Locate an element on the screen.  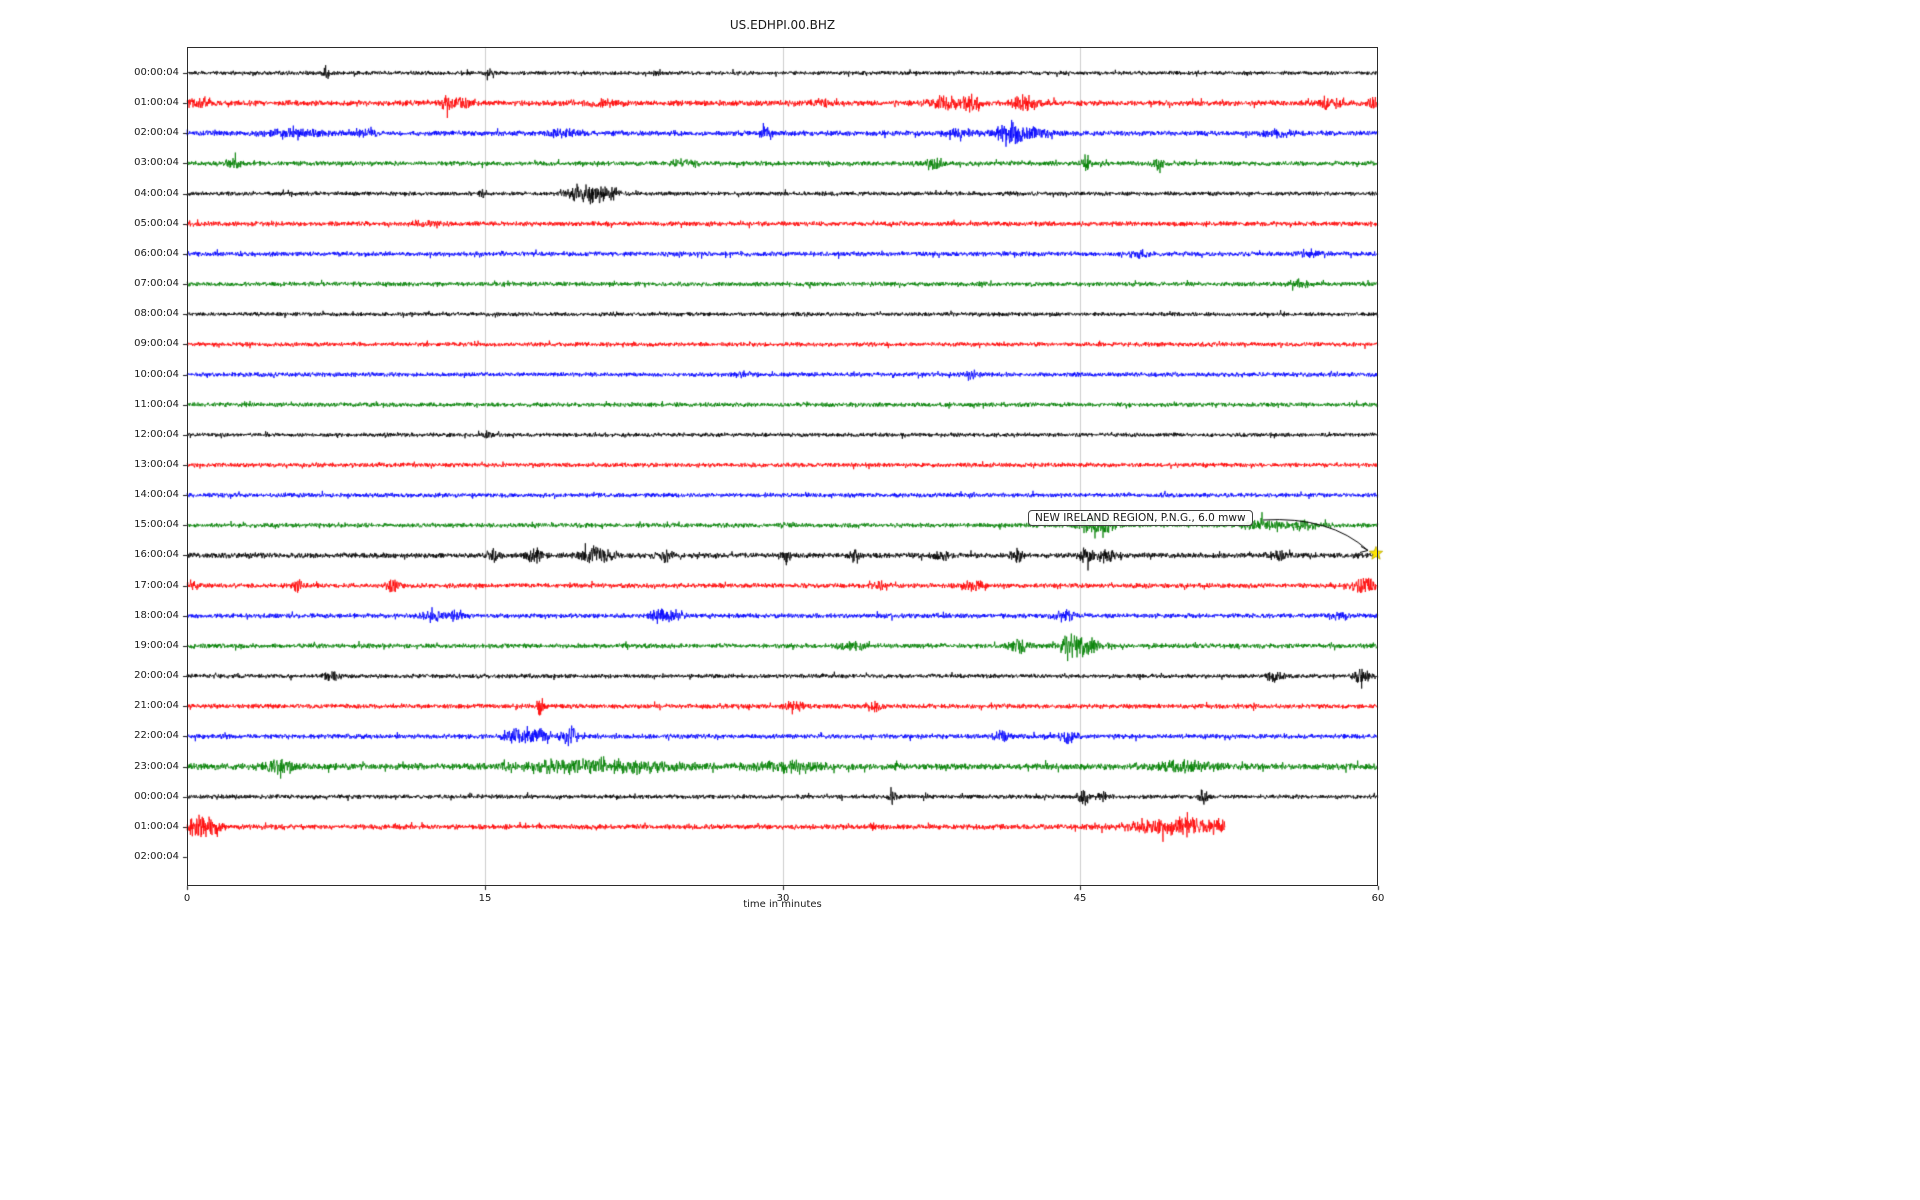
row-label: 04:00:04 is located at coordinates (156, 193).